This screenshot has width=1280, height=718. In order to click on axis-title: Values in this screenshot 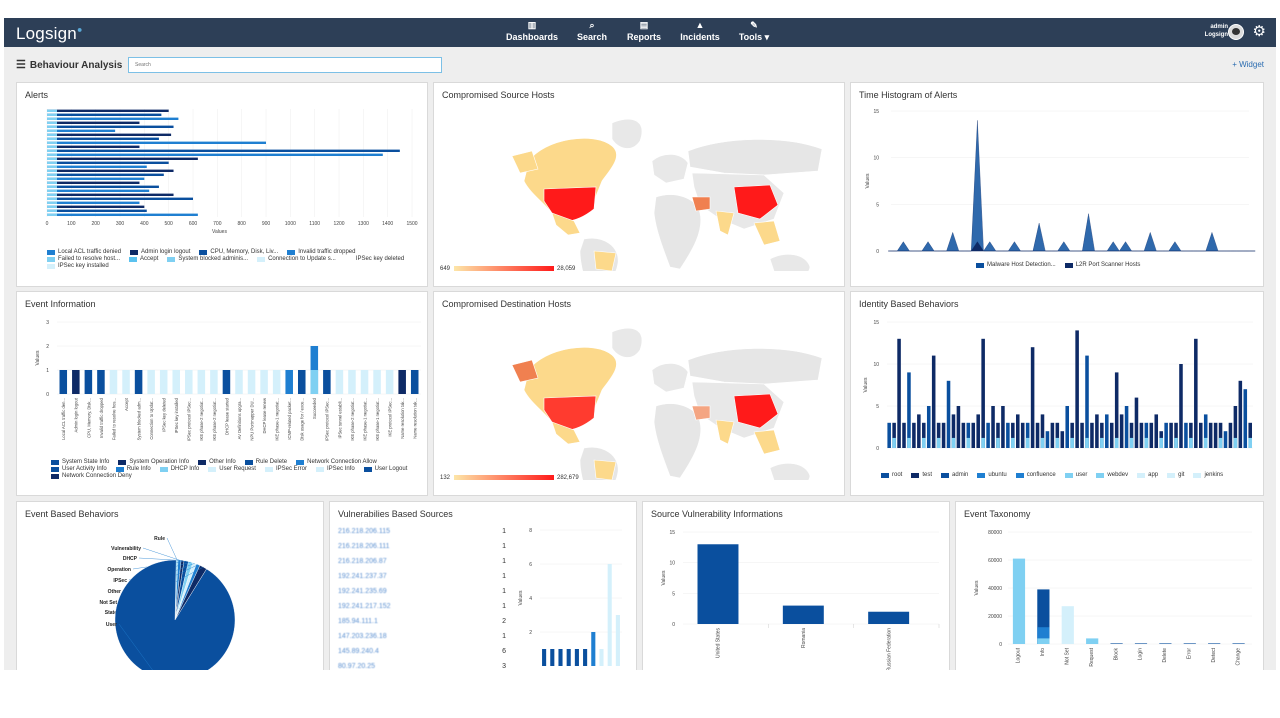, I will do `click(866, 384)`.